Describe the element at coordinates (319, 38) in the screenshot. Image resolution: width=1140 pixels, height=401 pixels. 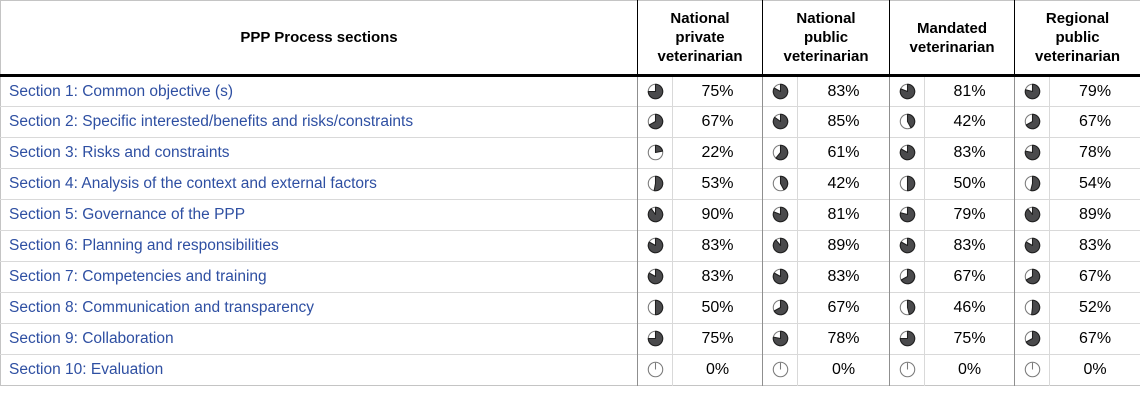
I see `table-title: PPP Process sections` at that location.